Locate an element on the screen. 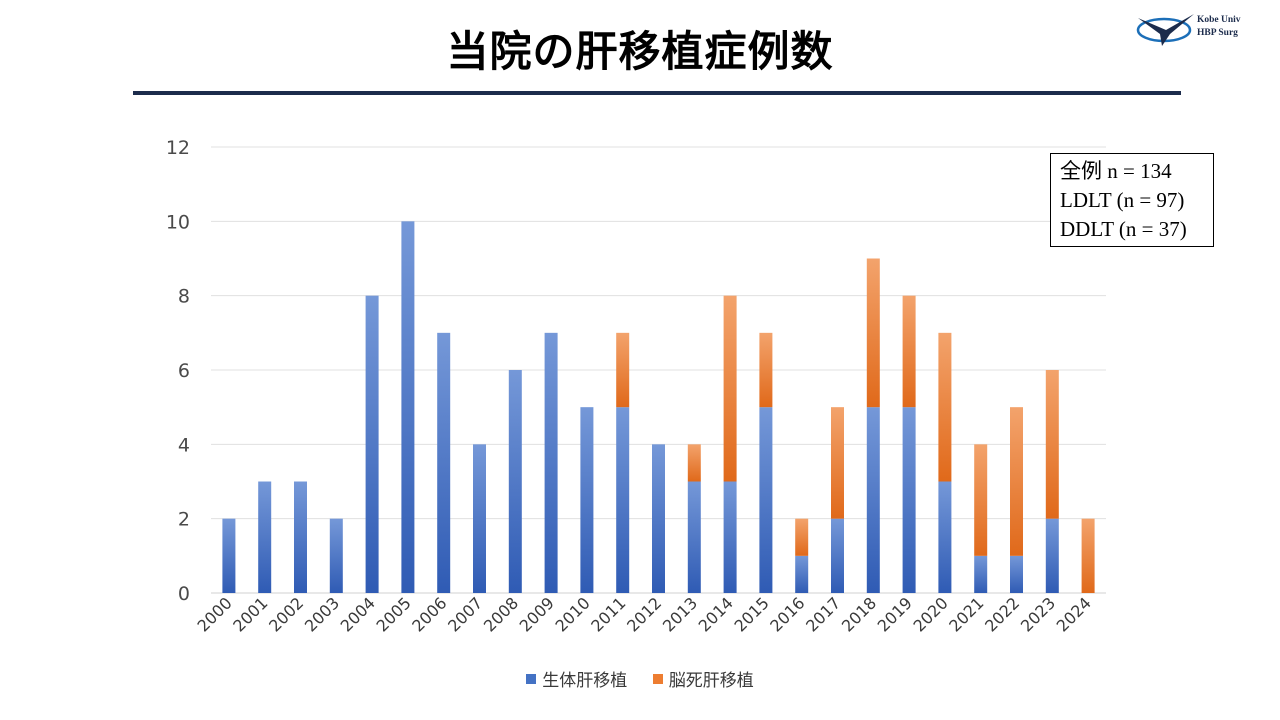  legend-item-deceased: 脳死肝移植 is located at coordinates (703, 678).